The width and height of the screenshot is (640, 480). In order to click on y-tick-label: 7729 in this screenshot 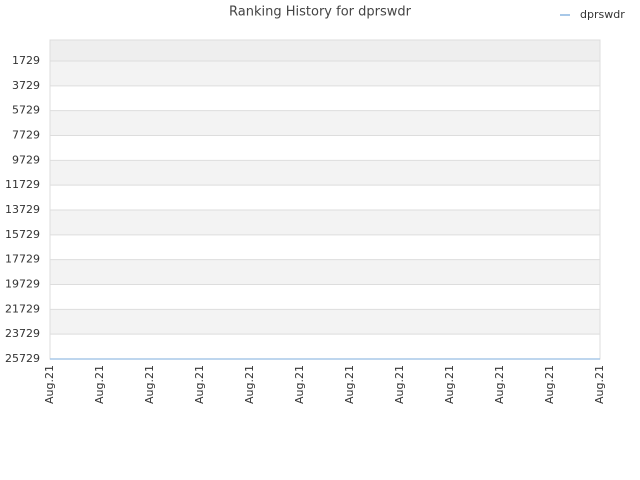, I will do `click(26, 134)`.